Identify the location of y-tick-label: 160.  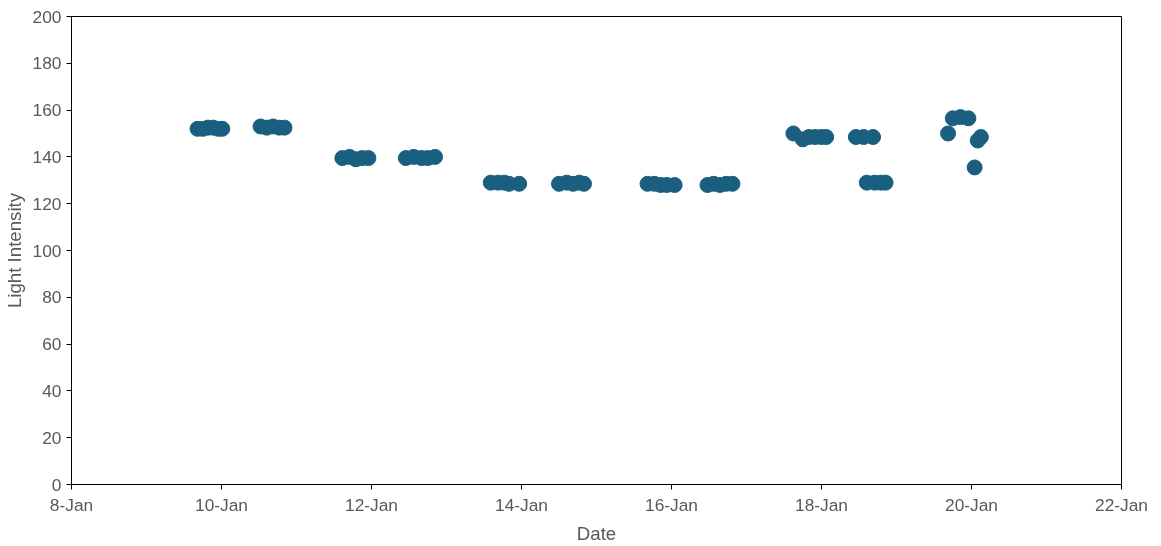
(47, 110).